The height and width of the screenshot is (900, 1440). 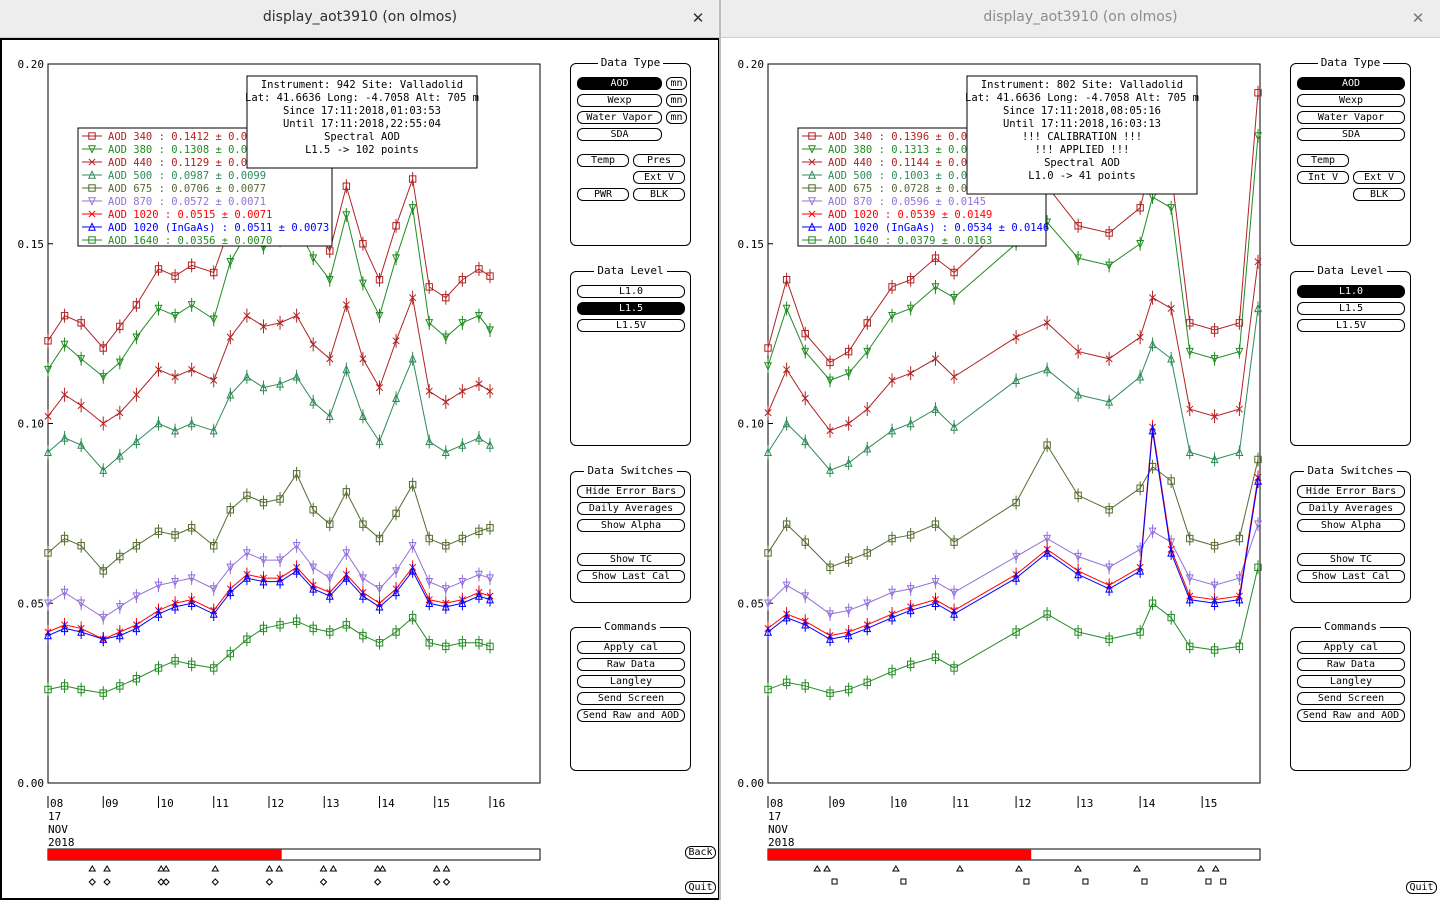 What do you see at coordinates (700, 852) in the screenshot?
I see `back-button: Back` at bounding box center [700, 852].